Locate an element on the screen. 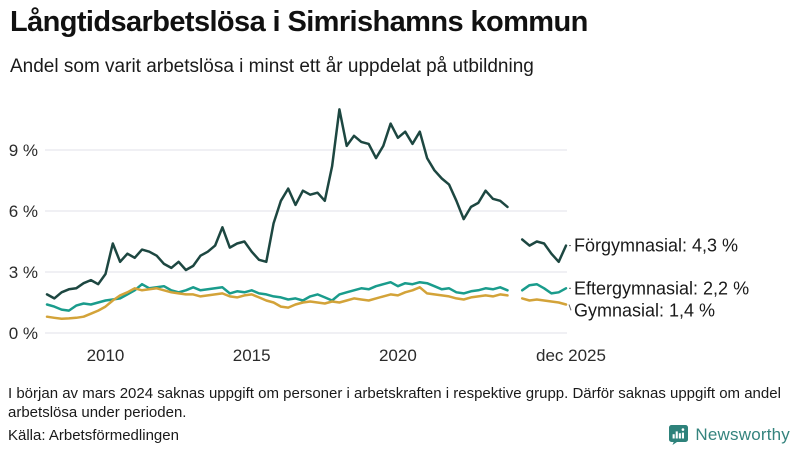  svg-text: 2010 is located at coordinates (106, 355).